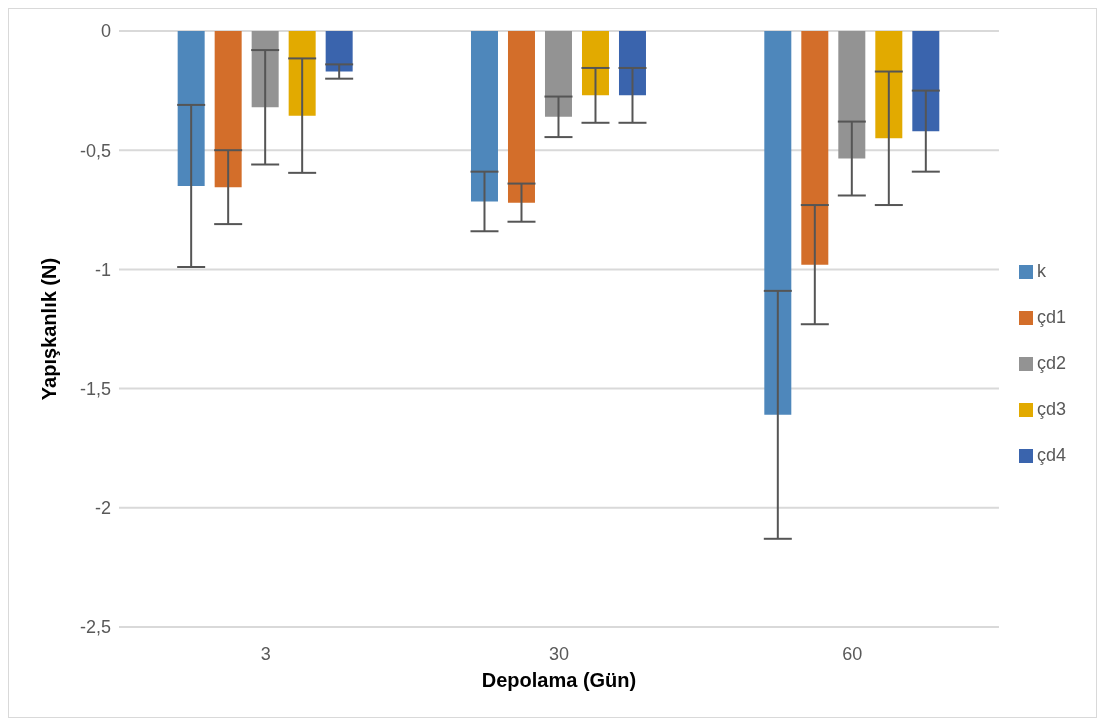 The height and width of the screenshot is (726, 1105). What do you see at coordinates (105, 31) in the screenshot?
I see `y-tick-label: 0` at bounding box center [105, 31].